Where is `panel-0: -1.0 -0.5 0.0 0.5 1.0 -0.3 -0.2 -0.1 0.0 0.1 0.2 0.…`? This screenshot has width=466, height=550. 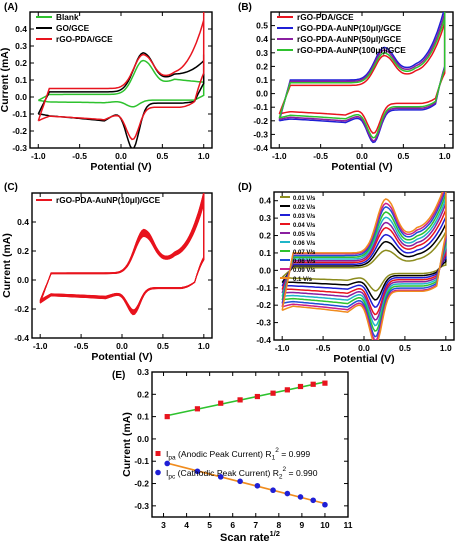
panel-0: -1.0 -0.5 0.0 0.5 1.0 -0.3 -0.2 -0.1 0.0 0.1 0.2 0.… is located at coordinates (106, 87).